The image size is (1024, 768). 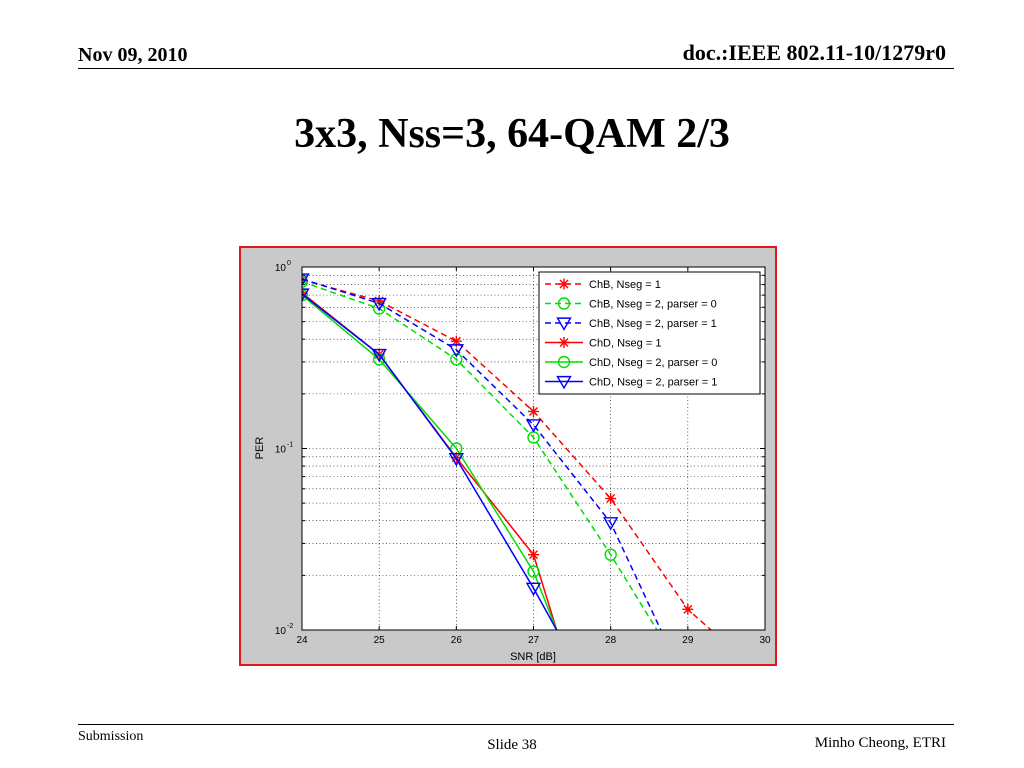 I want to click on x-tick-label: 24, so click(x=302, y=640).